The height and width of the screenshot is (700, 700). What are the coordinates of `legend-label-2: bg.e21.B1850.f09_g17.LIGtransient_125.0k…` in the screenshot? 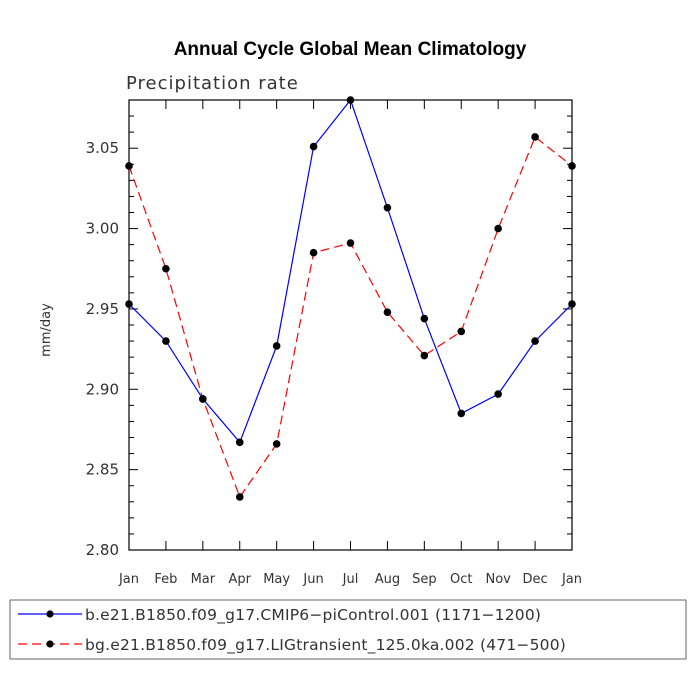 It's located at (325, 645).